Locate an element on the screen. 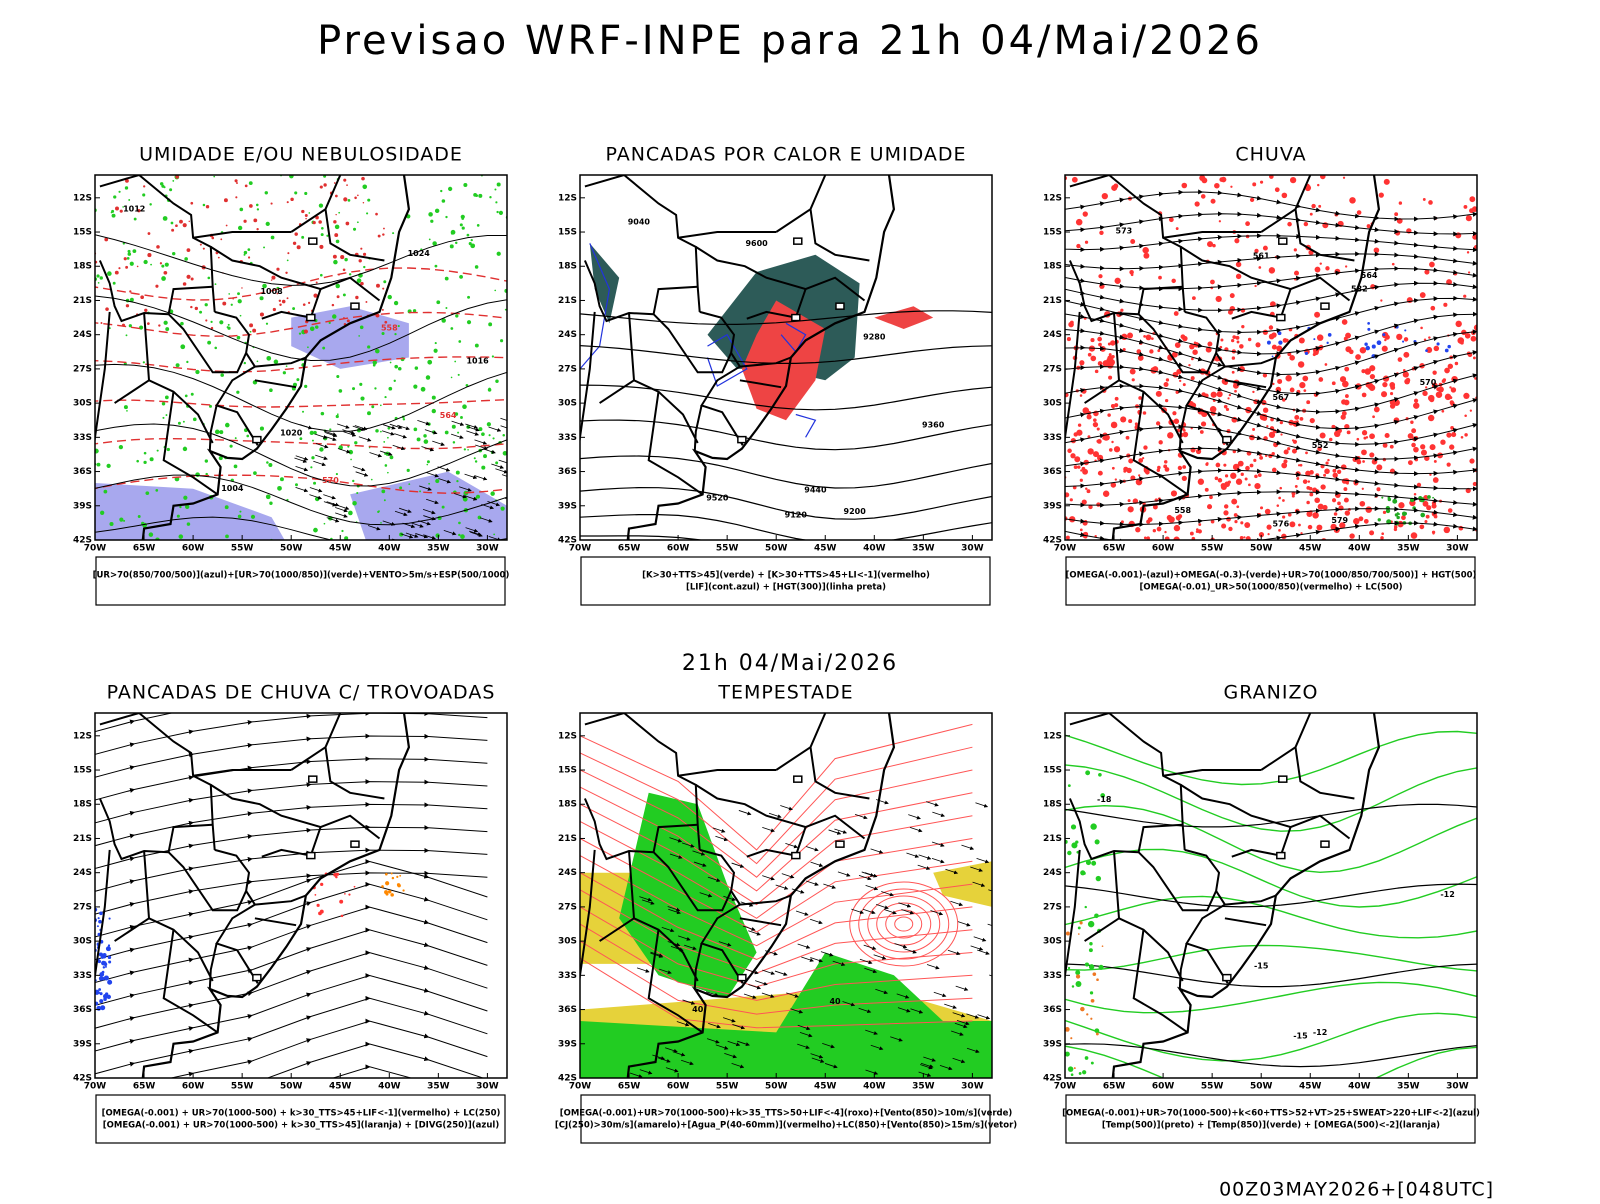 The width and height of the screenshot is (1600, 1204). lat-tick-label: 18S is located at coordinates (82, 805).